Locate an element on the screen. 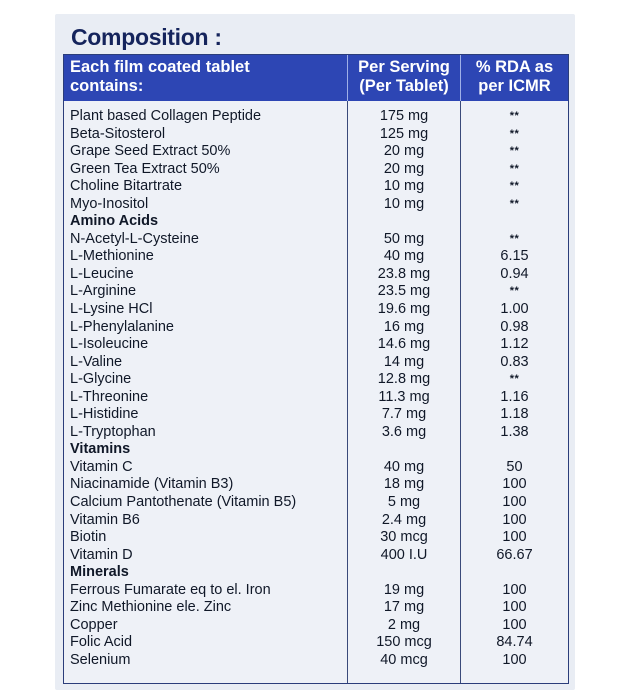  ingredient-rda: 0.83 is located at coordinates (514, 361).